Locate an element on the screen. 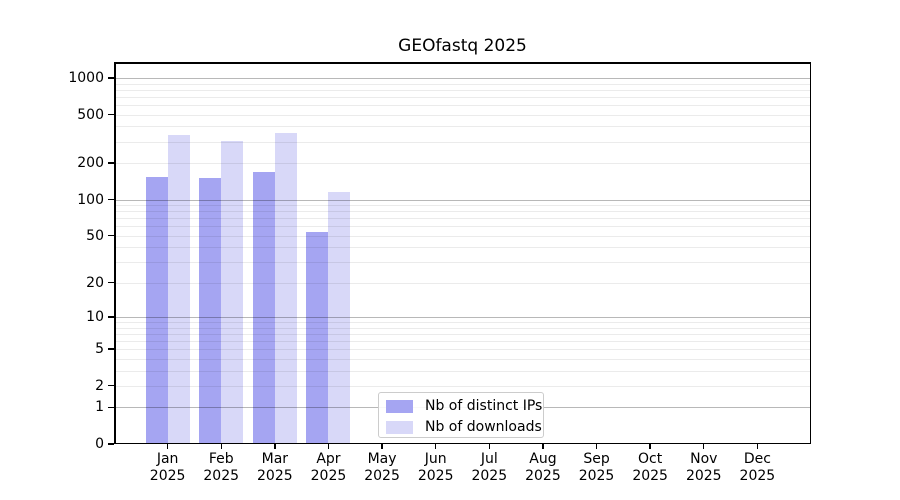  legend-item-distinct-ips: Nb of distinct IPs is located at coordinates (461, 406).